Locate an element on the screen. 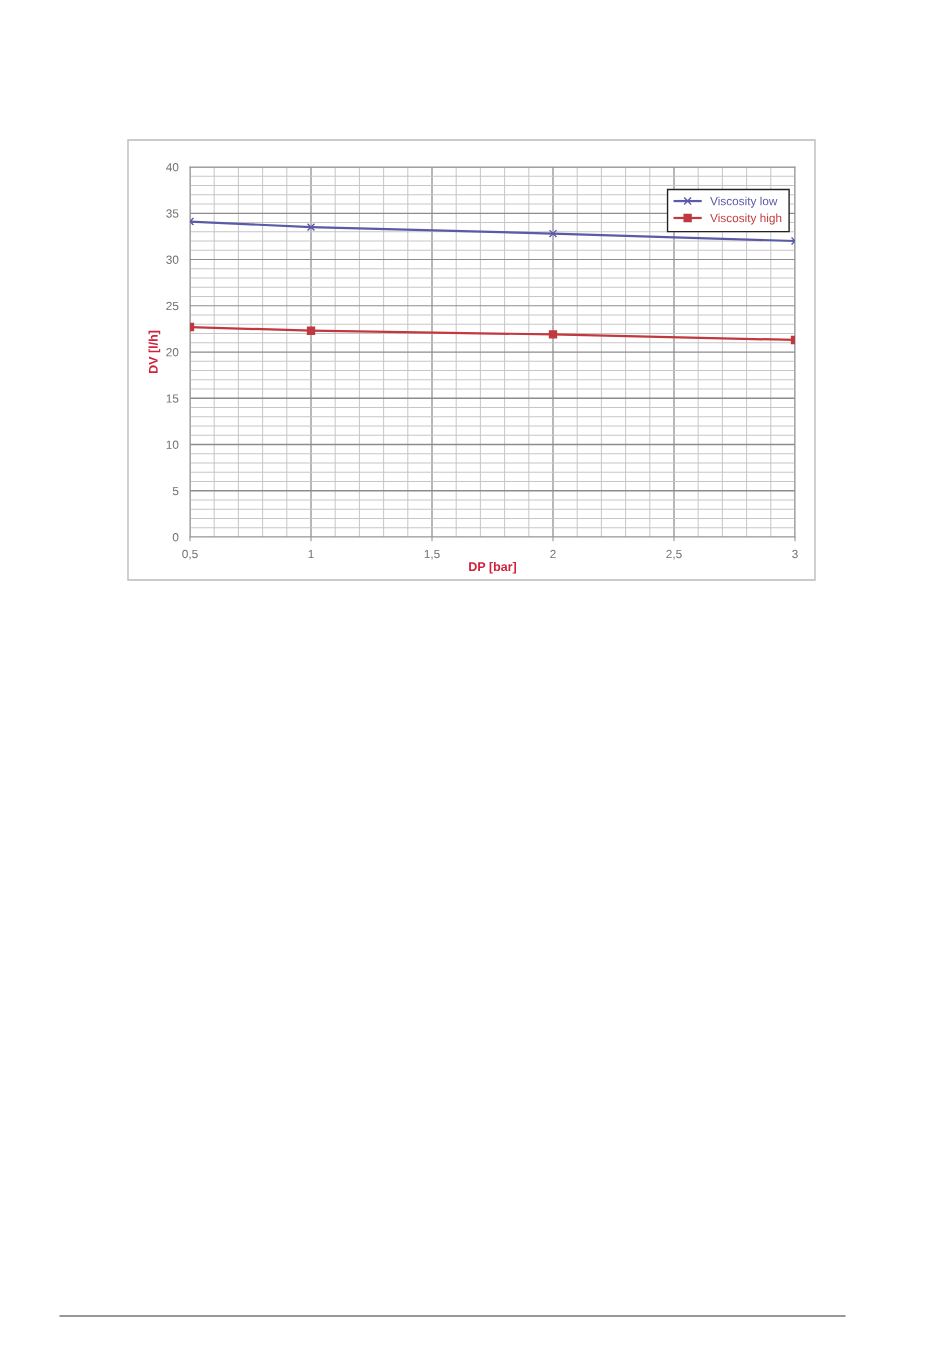 The height and width of the screenshot is (1353, 950). y-tick-label: 25 is located at coordinates (172, 306).